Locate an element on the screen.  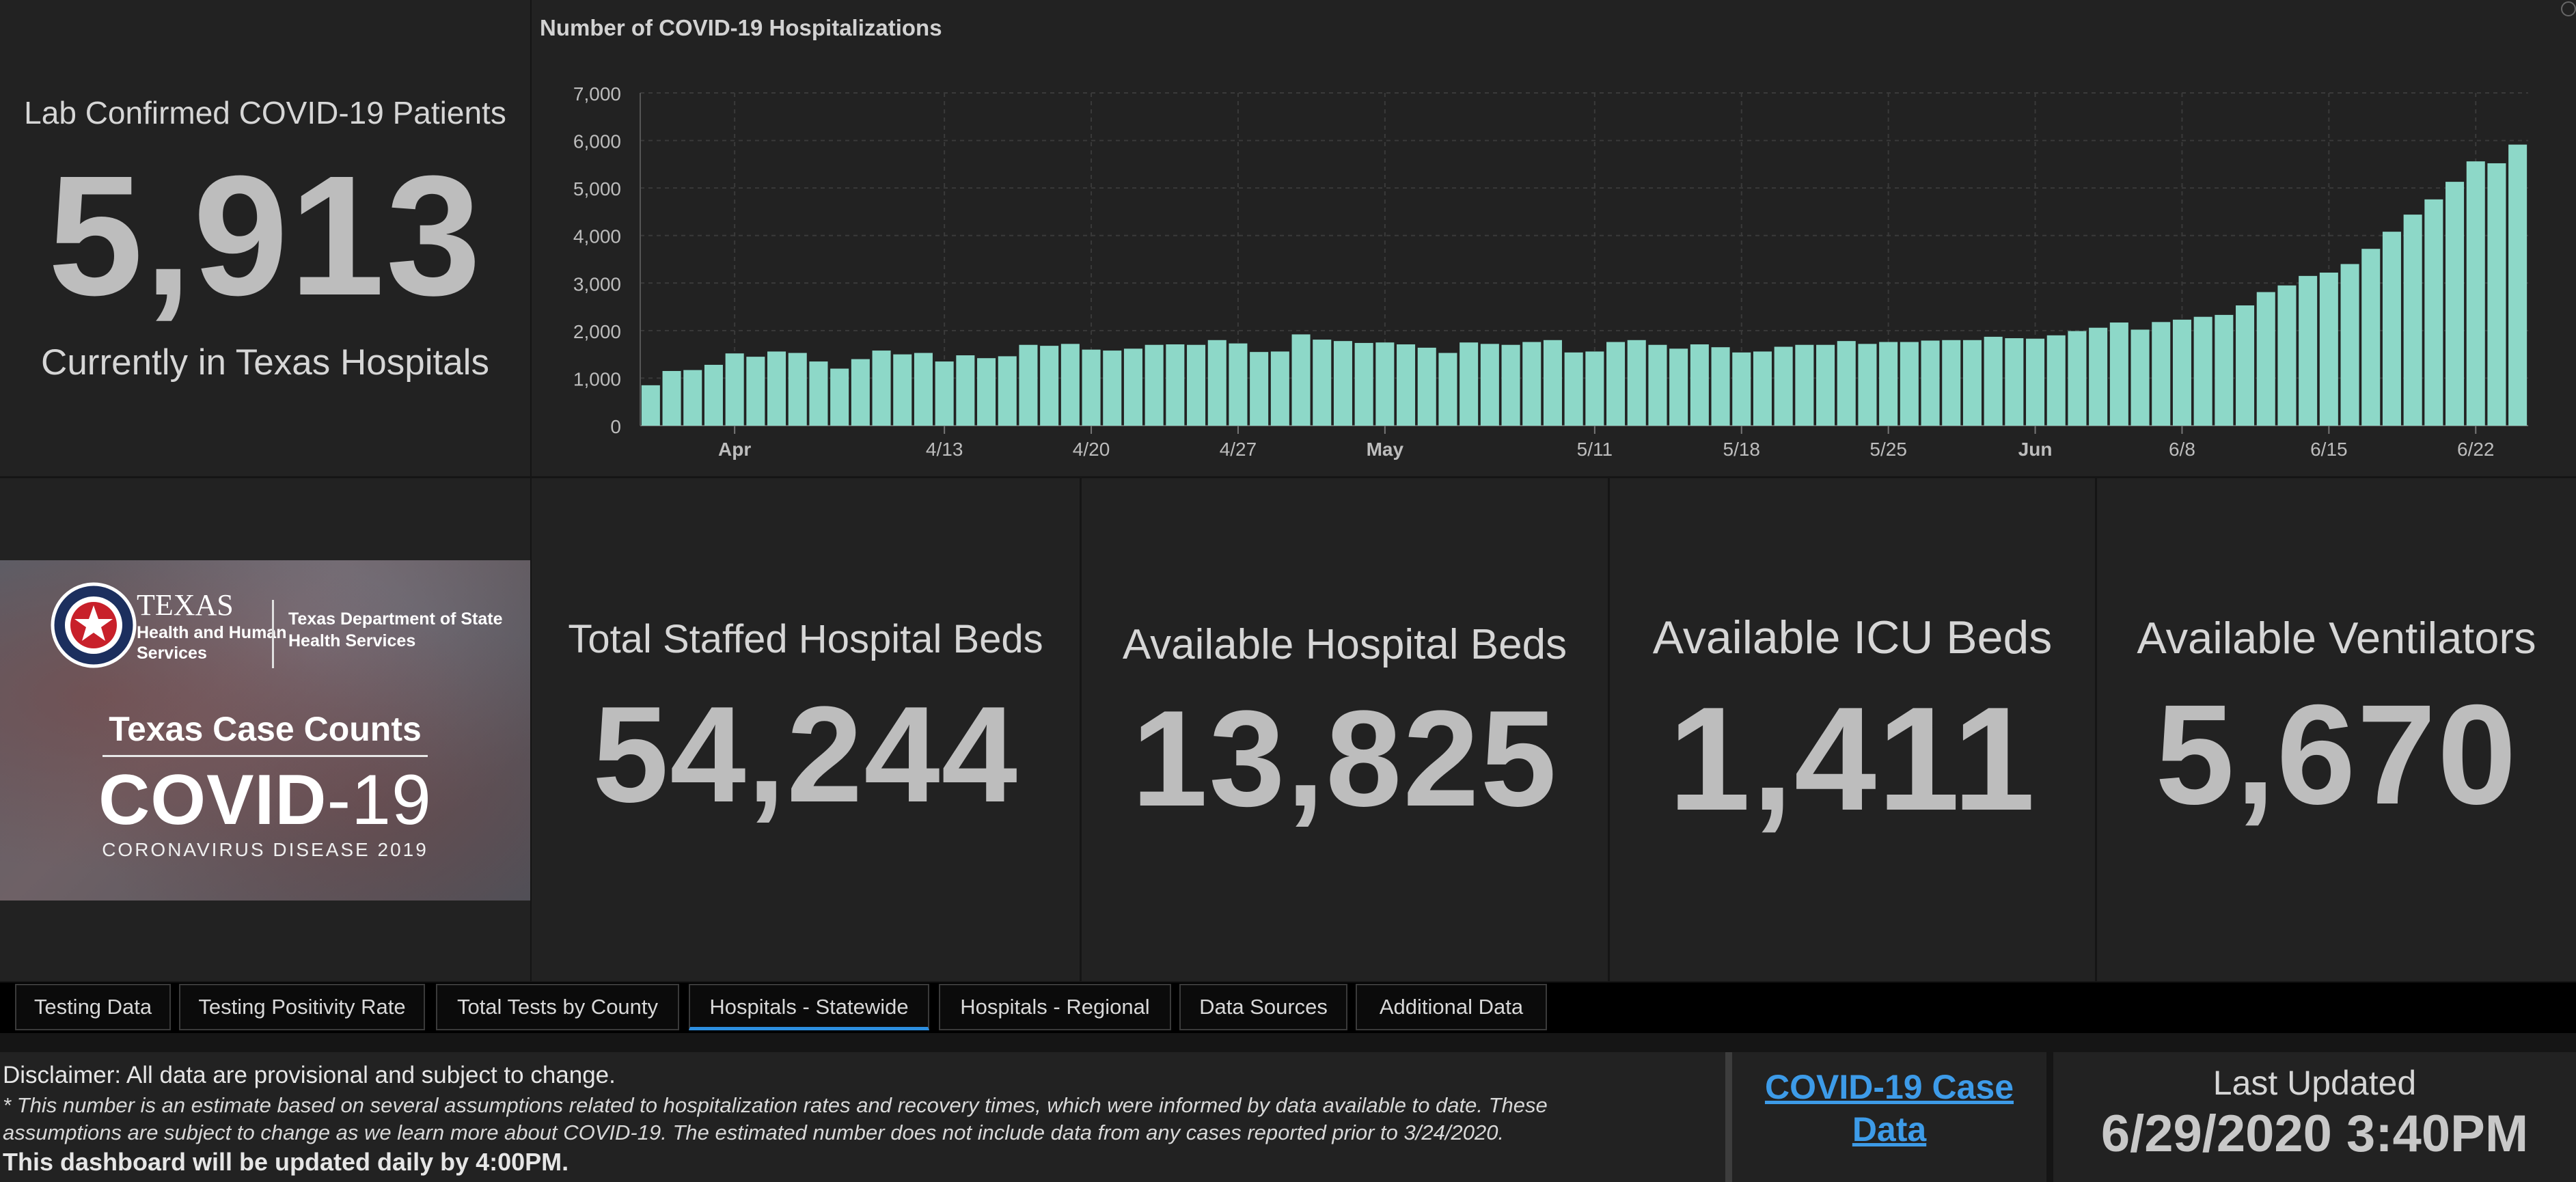
covid-case-data-link: COVID-19 Case Data is located at coordinates (1889, 1108).